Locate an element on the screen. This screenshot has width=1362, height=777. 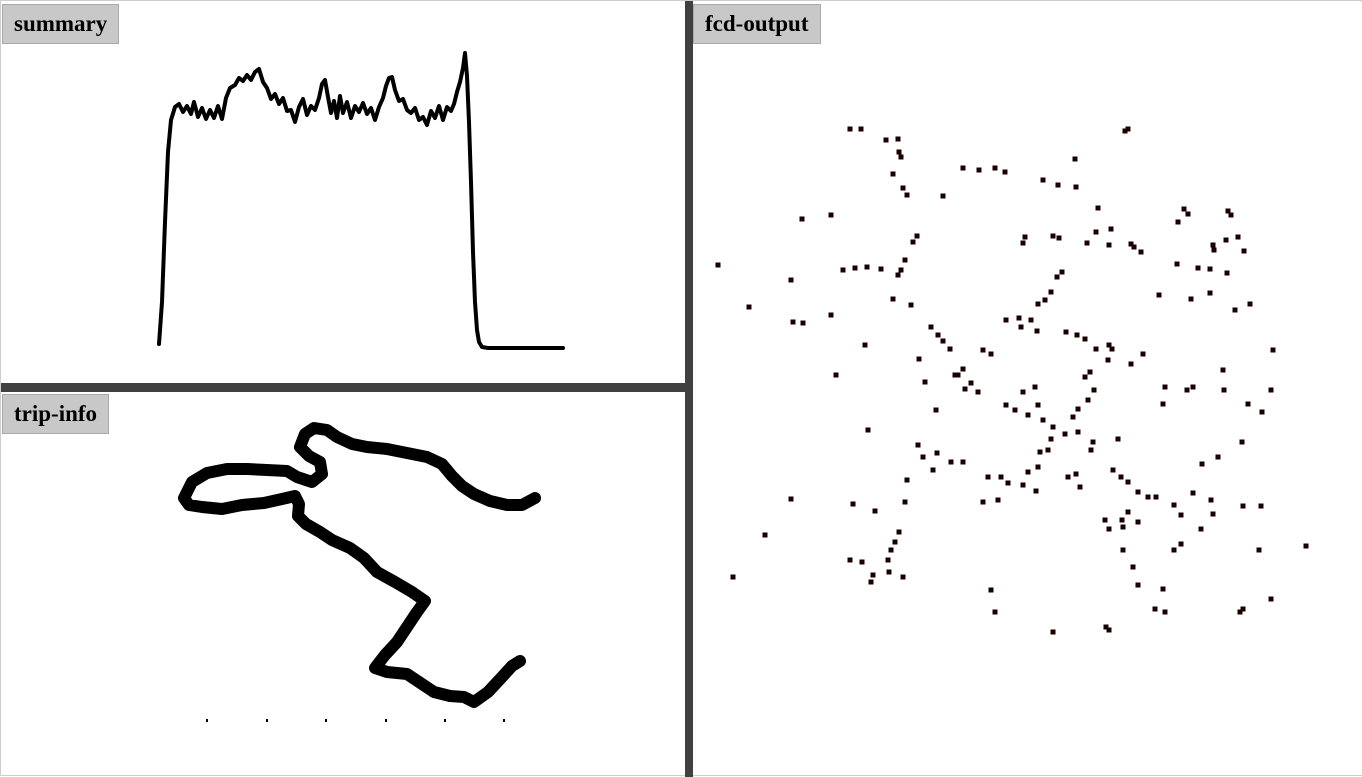
horizontal-splitter is located at coordinates (343, 387).